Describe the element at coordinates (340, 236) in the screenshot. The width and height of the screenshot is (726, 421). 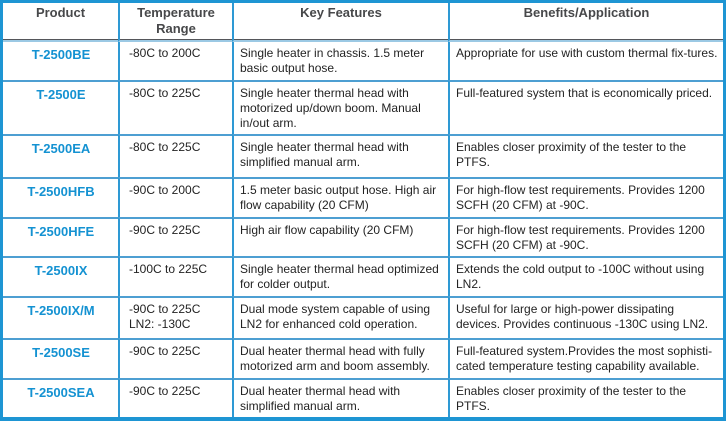
I see `key-features-cell: High air flow capability (20 CFM)` at that location.